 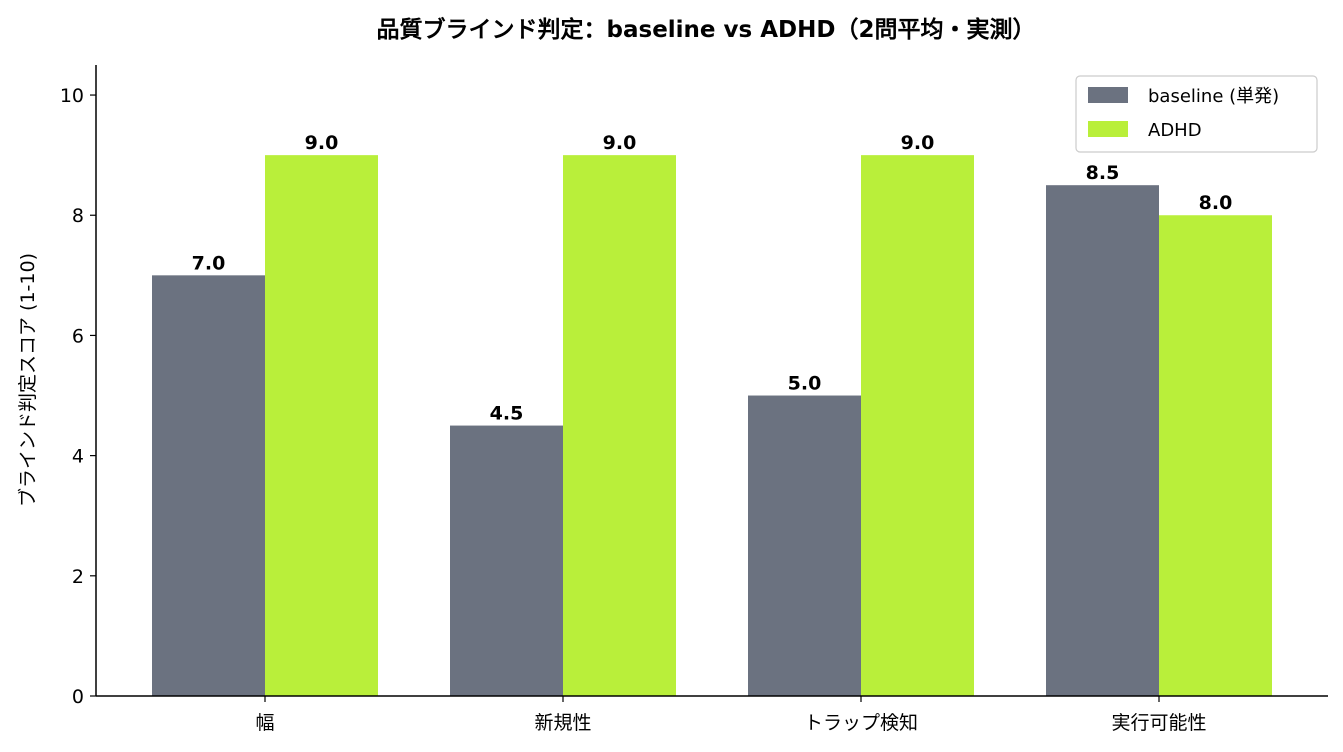 I want to click on bar-value-label: 8.5, so click(x=1103, y=173).